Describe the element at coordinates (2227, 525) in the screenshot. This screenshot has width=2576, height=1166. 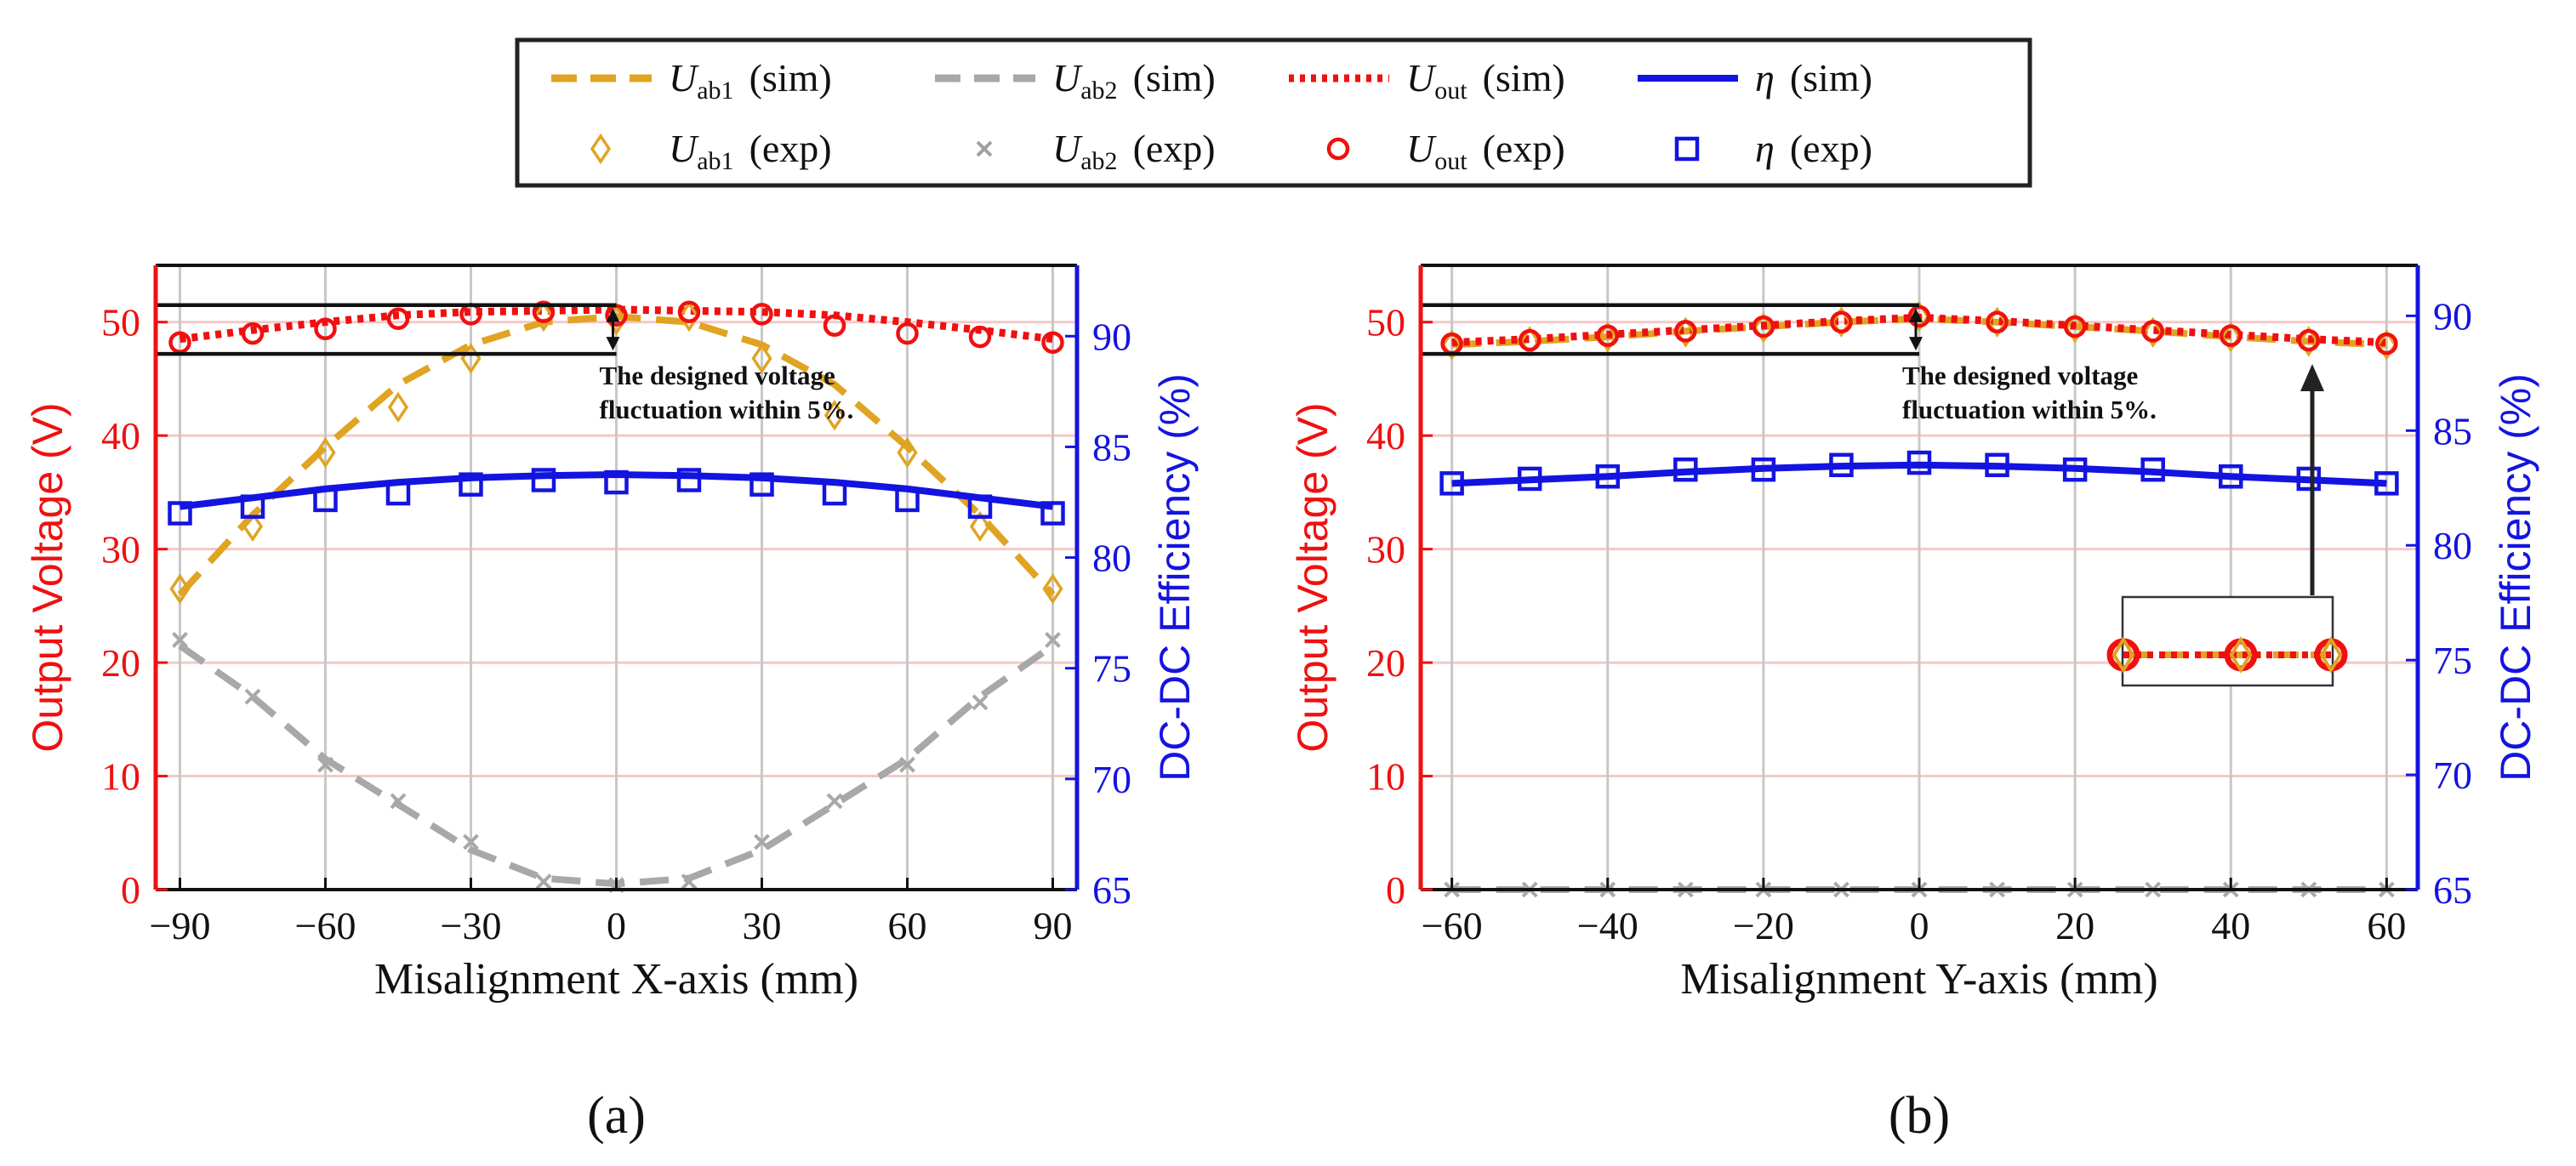
I see `zoom-inset` at that location.